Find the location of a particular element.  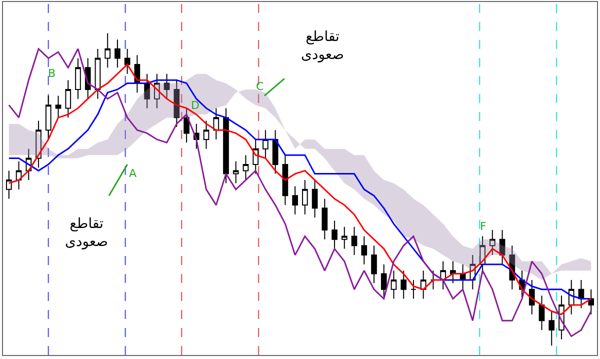

annotation: B is located at coordinates (52, 73).